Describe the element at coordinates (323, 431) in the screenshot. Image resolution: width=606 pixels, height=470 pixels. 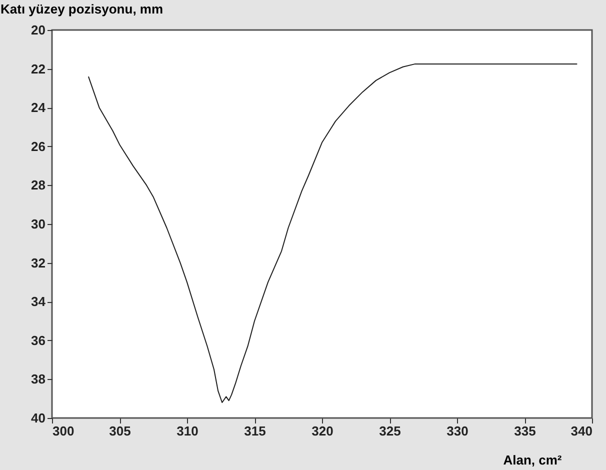
I see `x-tick-label: 320` at that location.